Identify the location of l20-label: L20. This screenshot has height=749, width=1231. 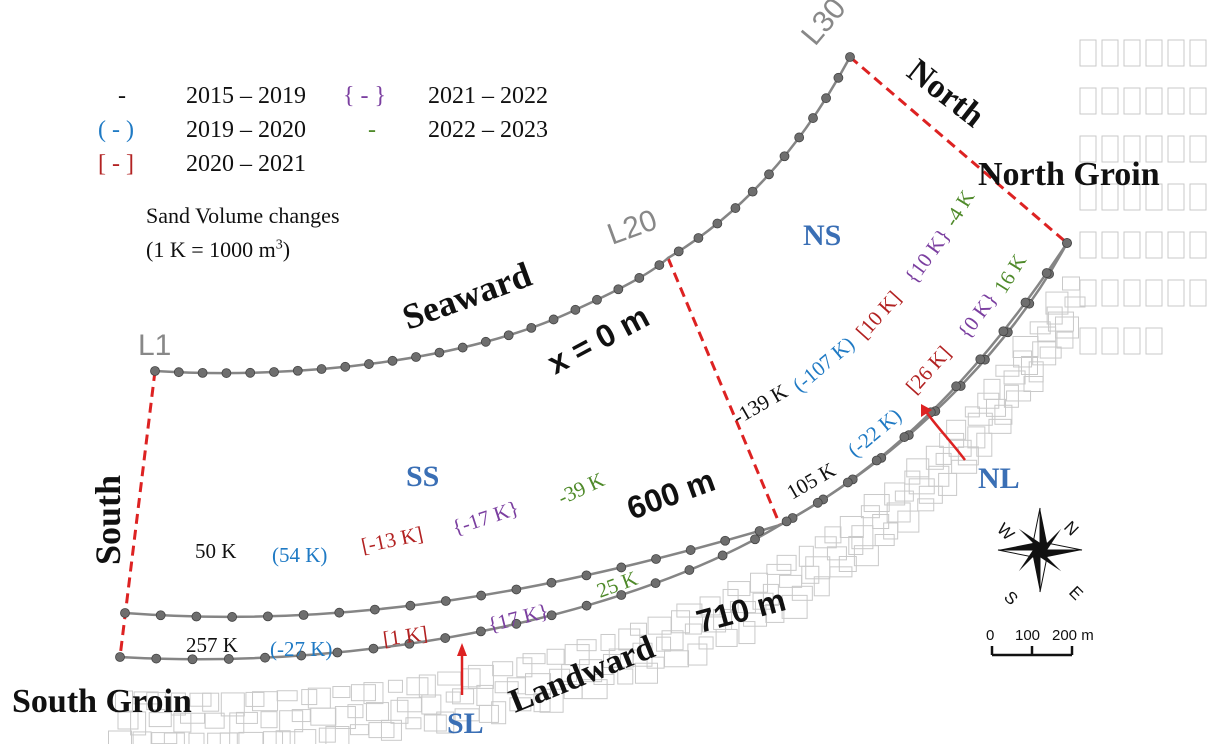
(632, 227).